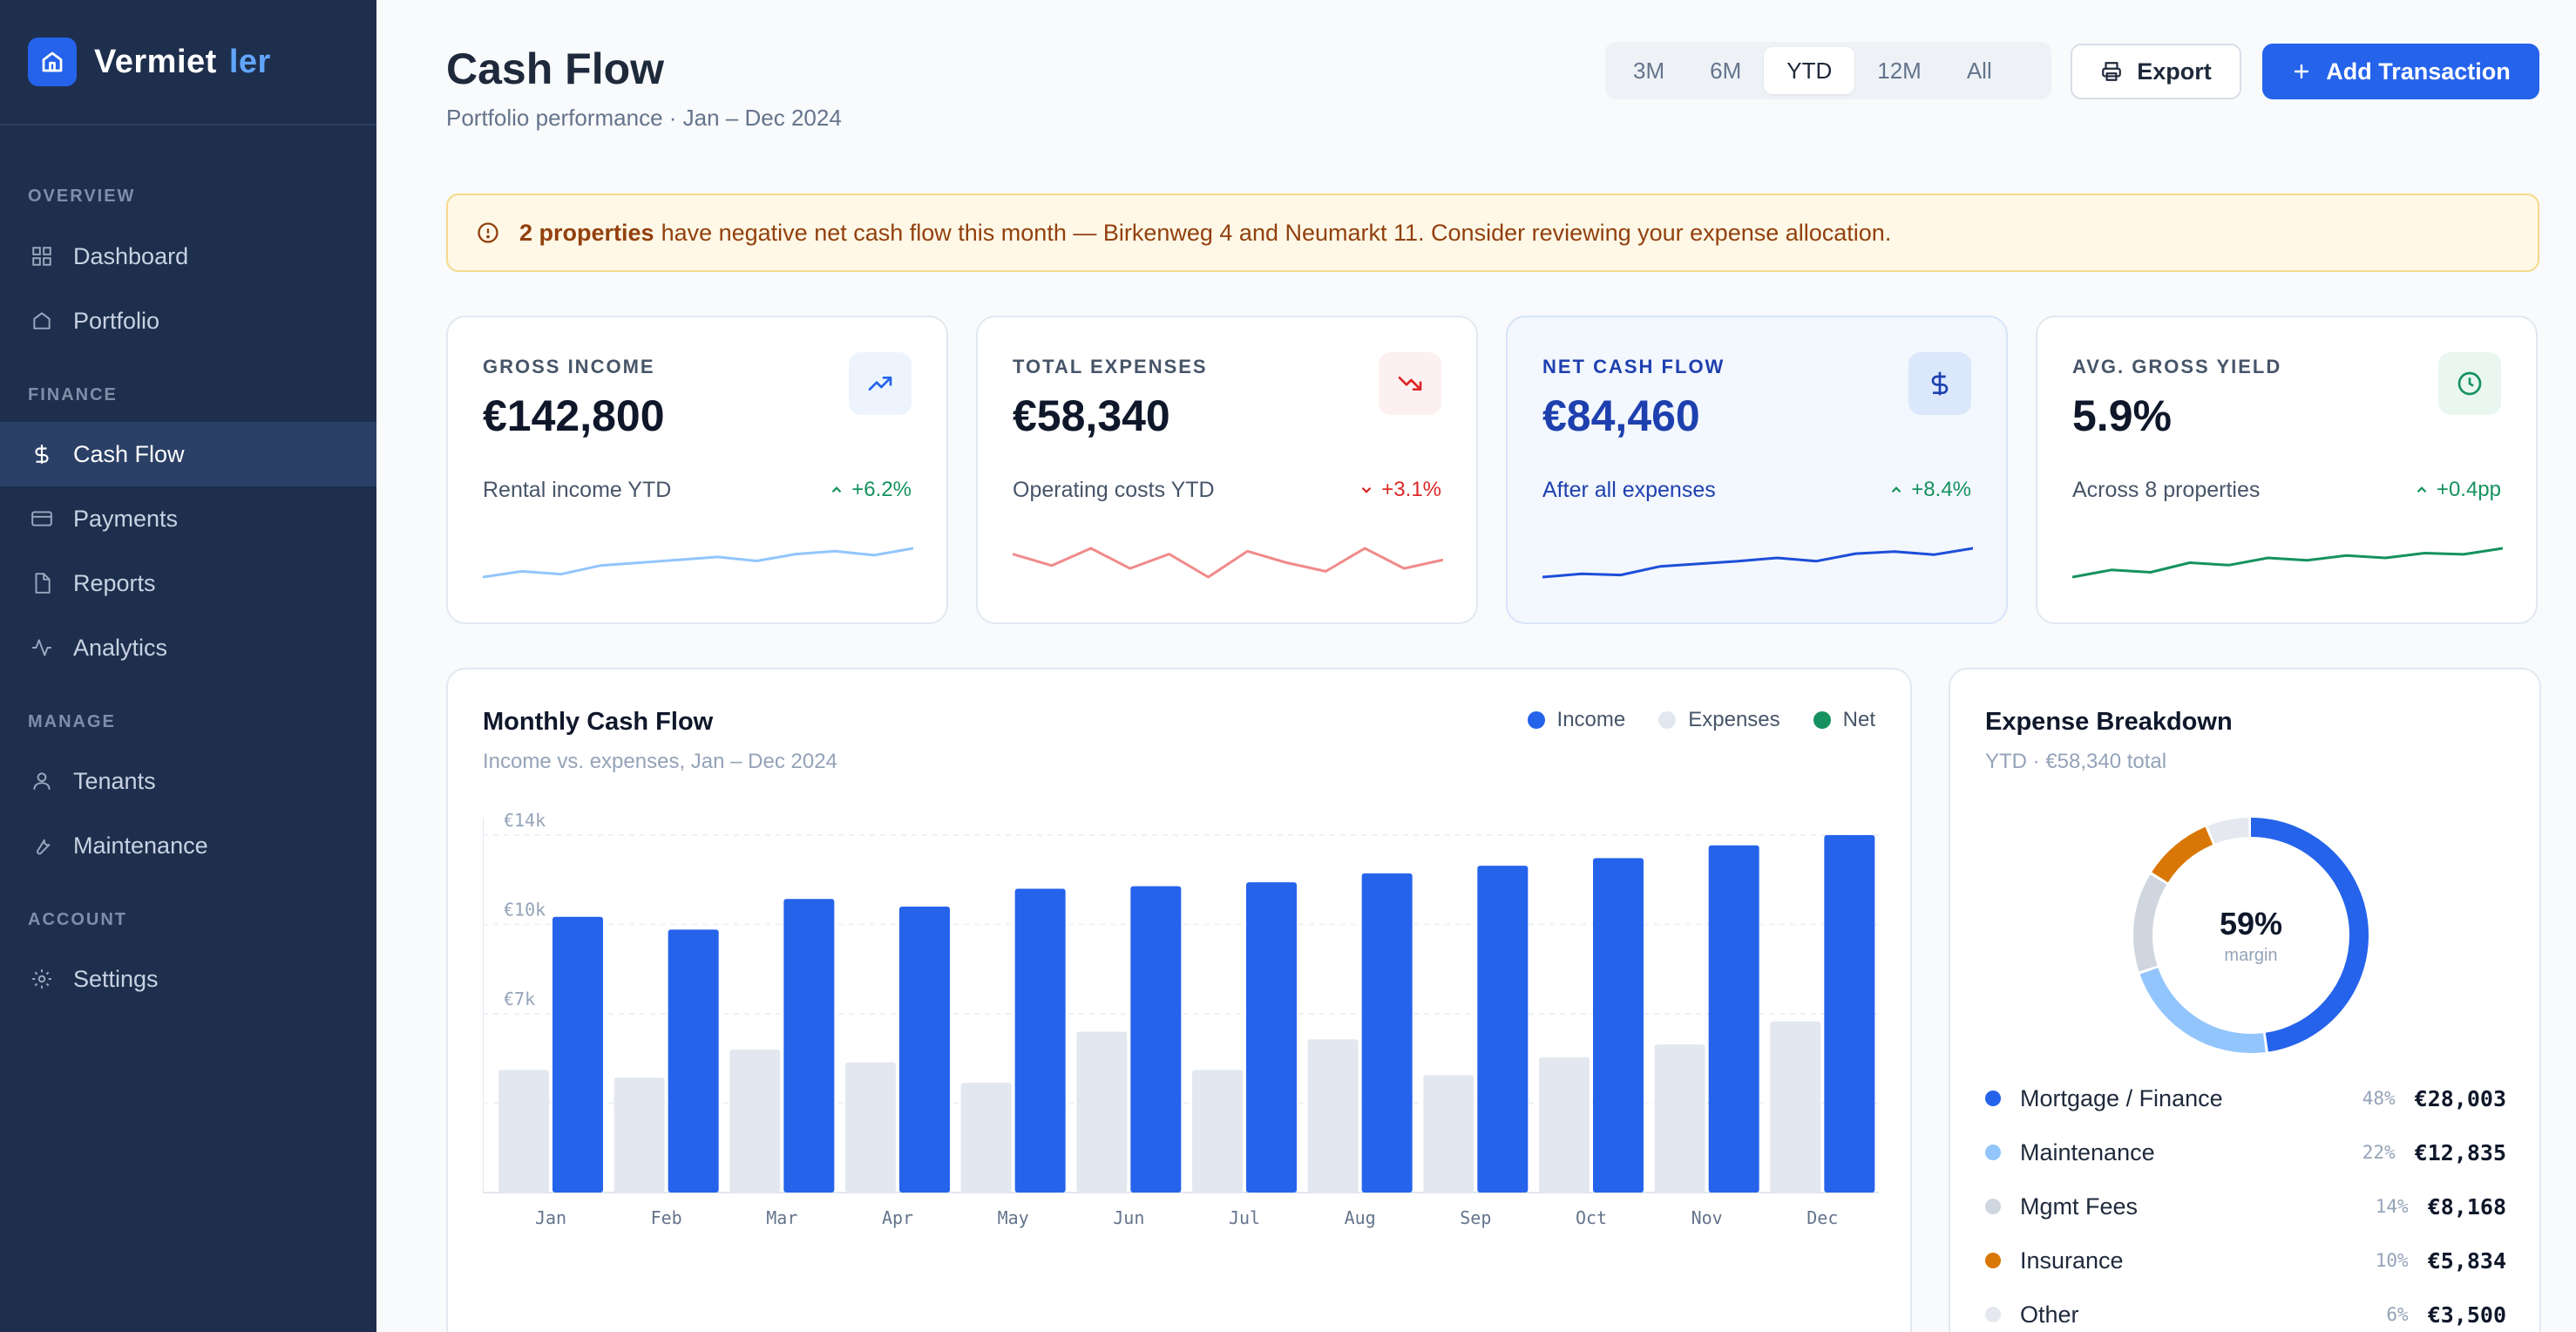 The height and width of the screenshot is (1332, 2576). Describe the element at coordinates (1649, 70) in the screenshot. I see `range-3m: 3M` at that location.